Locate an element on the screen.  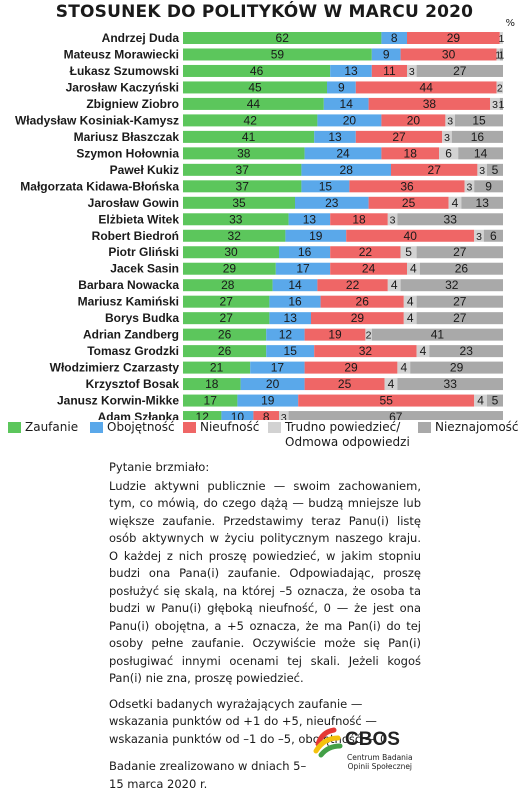
legend-label-distrust: Nieufność is located at coordinates (230, 427).